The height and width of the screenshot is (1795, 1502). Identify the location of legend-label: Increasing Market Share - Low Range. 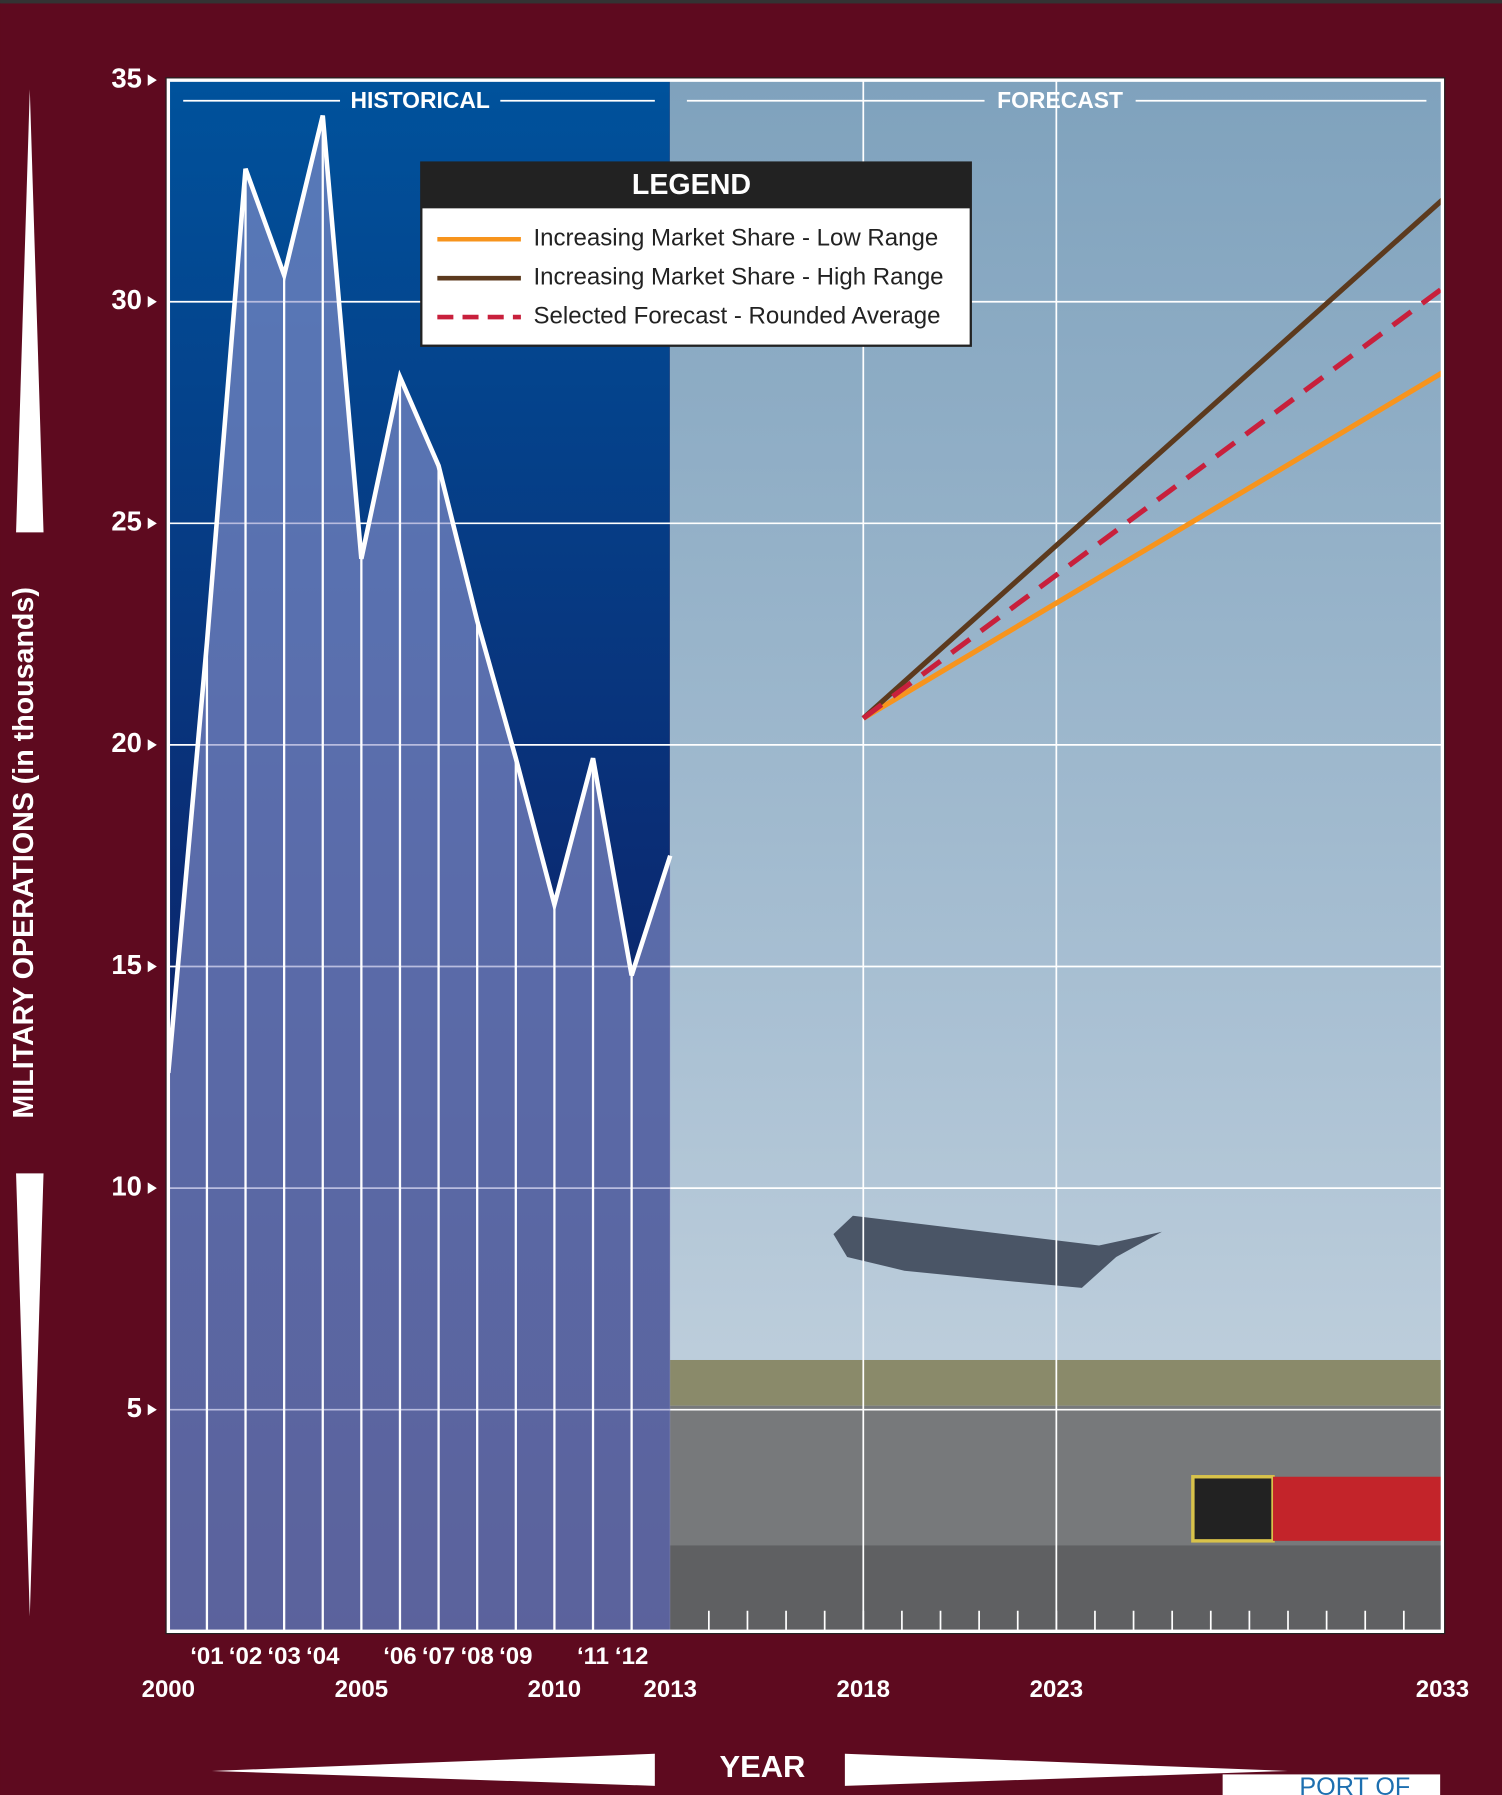
(735, 238).